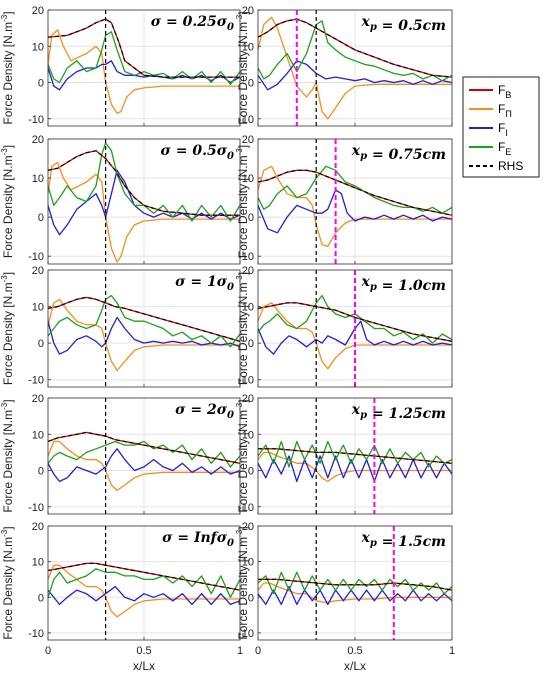 This screenshot has width=550, height=686. Describe the element at coordinates (210, 538) in the screenshot. I see `annotation-rhs: Infσ` at that location.